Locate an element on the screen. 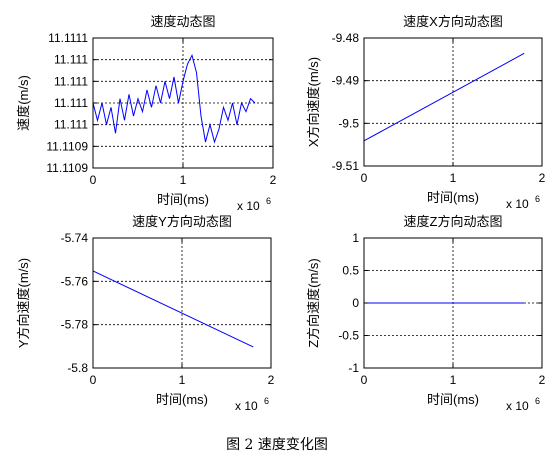 The image size is (554, 466). y-axis-label: X方向速度(m/s) is located at coordinates (313, 102).